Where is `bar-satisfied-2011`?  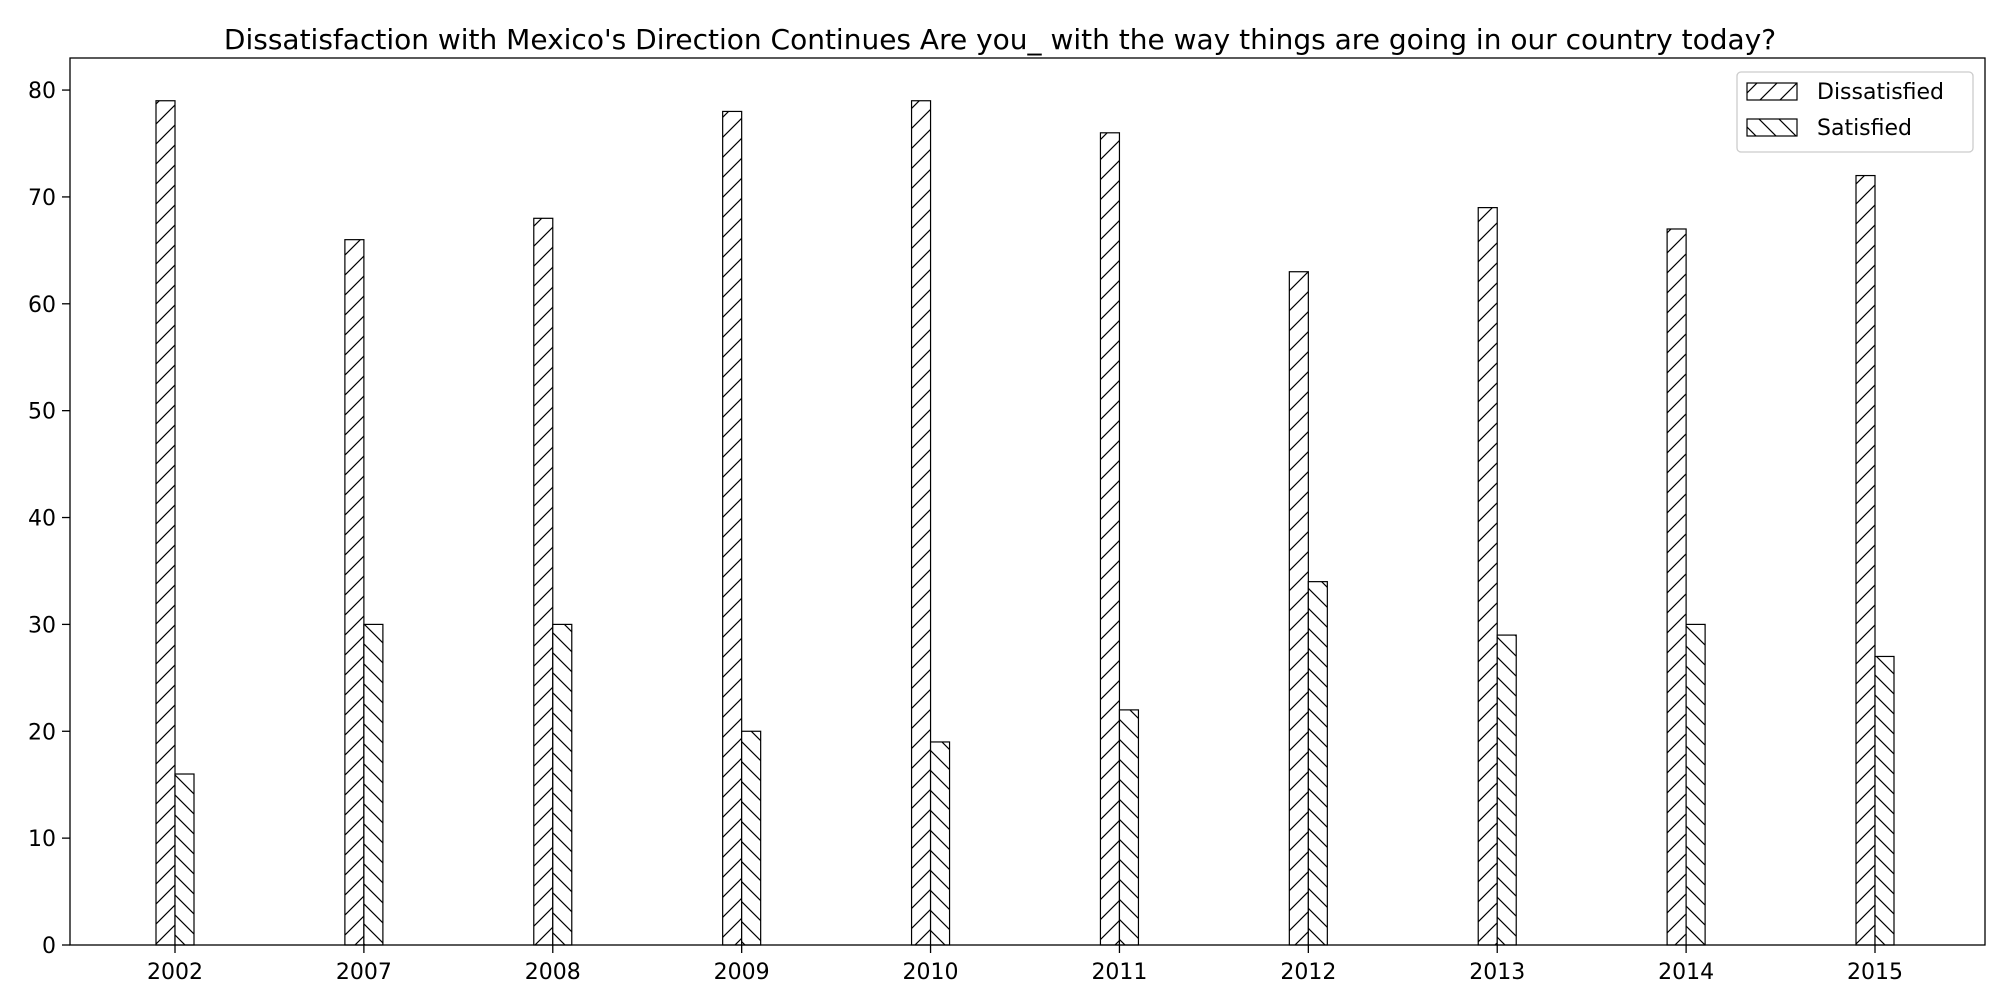
bar-satisfied-2011 is located at coordinates (1129, 827).